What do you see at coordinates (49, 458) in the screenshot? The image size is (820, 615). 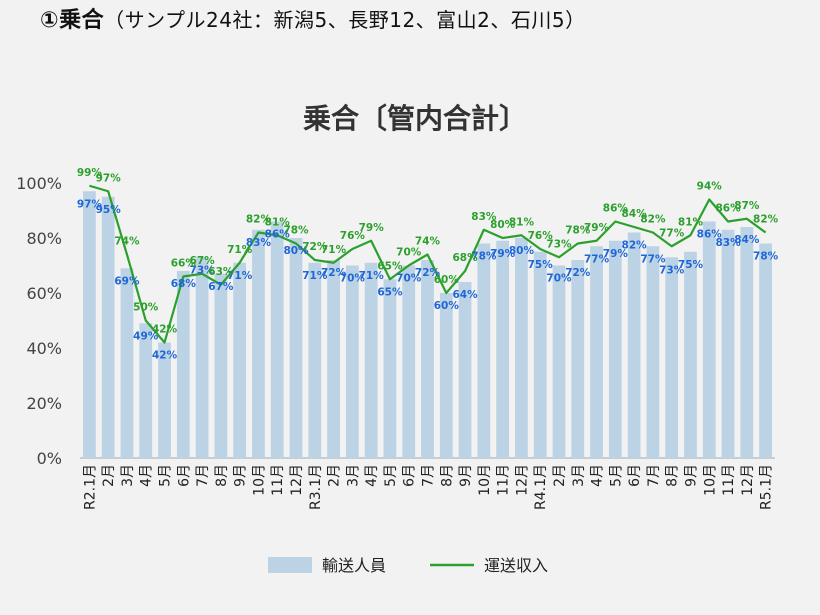 I see `y-tick-label: 0%` at bounding box center [49, 458].